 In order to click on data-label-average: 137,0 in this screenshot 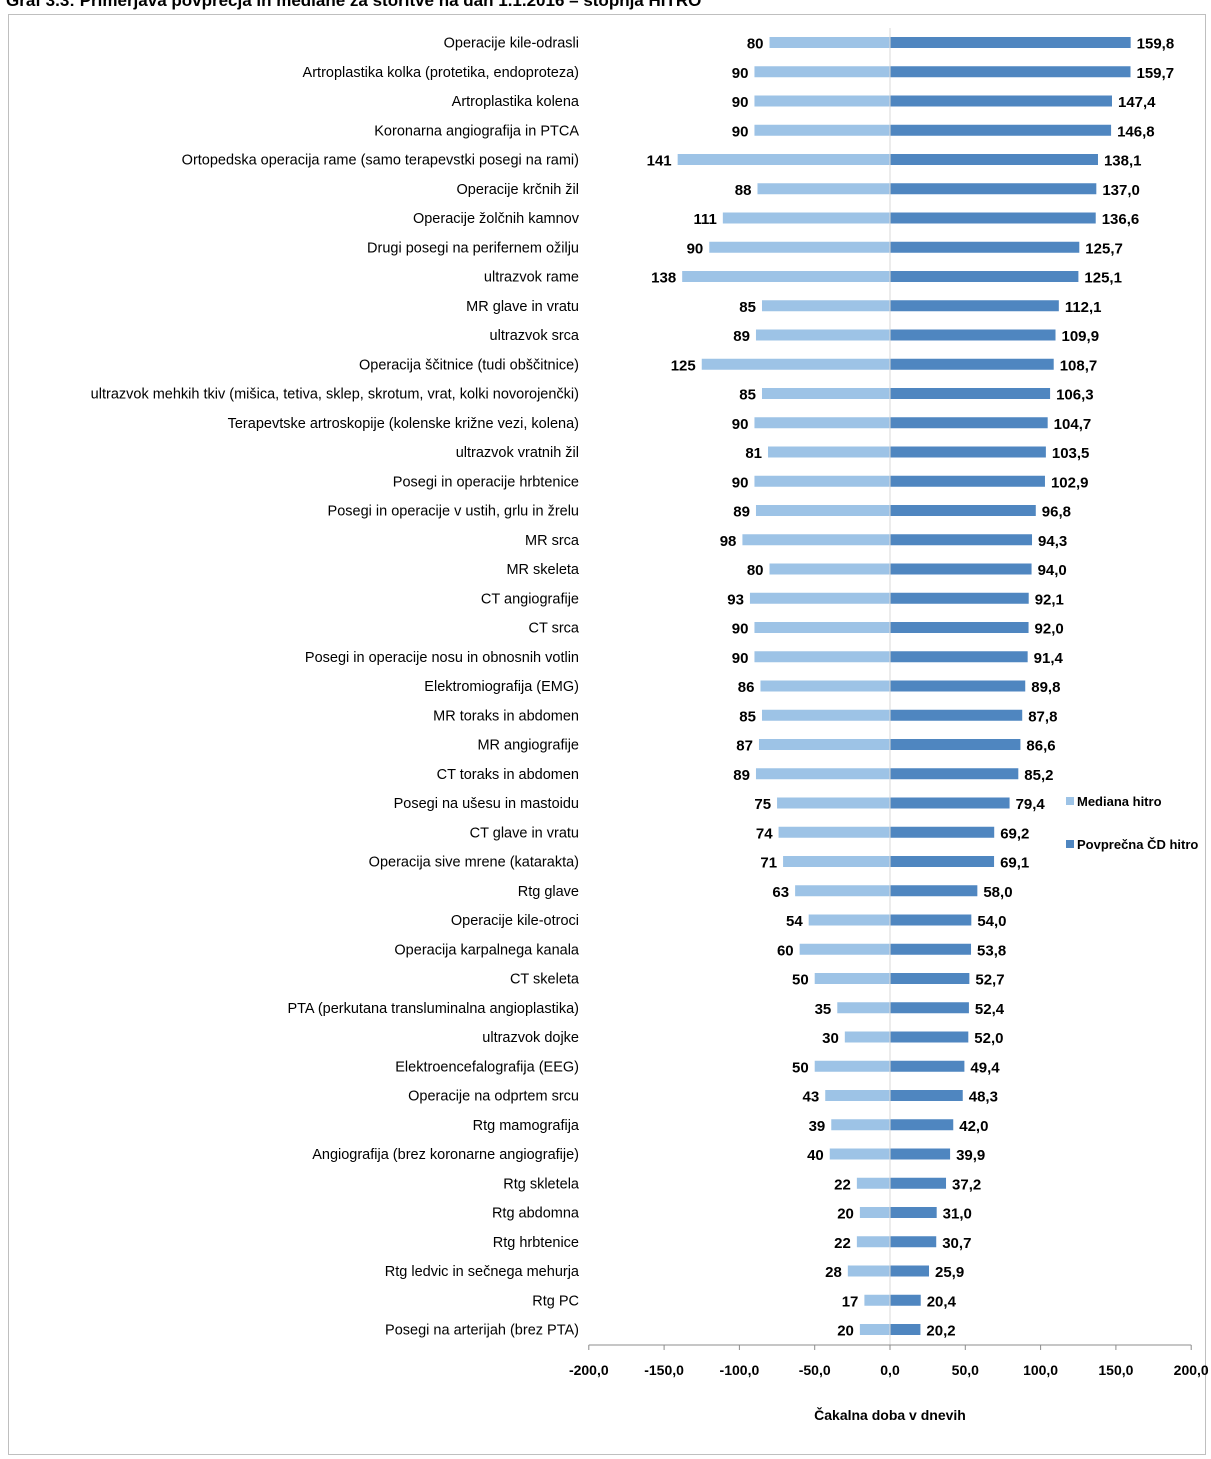, I will do `click(1121, 190)`.